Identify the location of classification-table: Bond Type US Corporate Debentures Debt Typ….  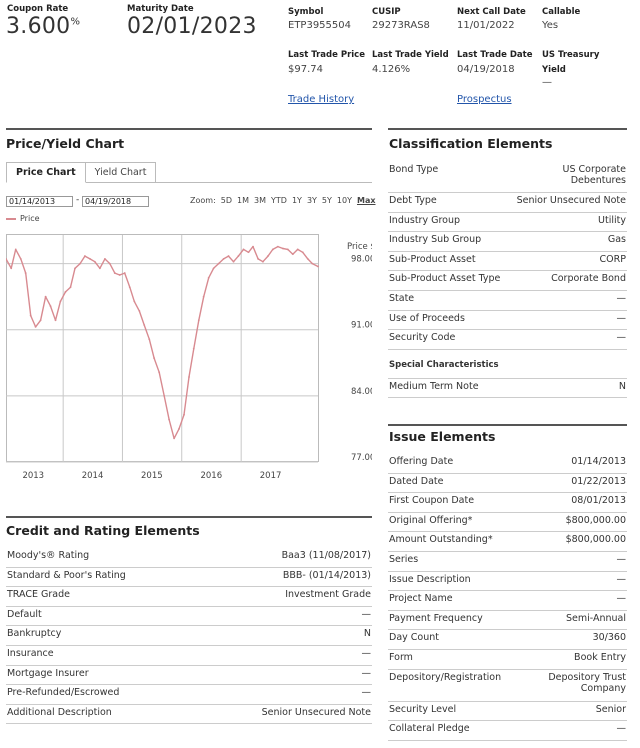
(507, 280).